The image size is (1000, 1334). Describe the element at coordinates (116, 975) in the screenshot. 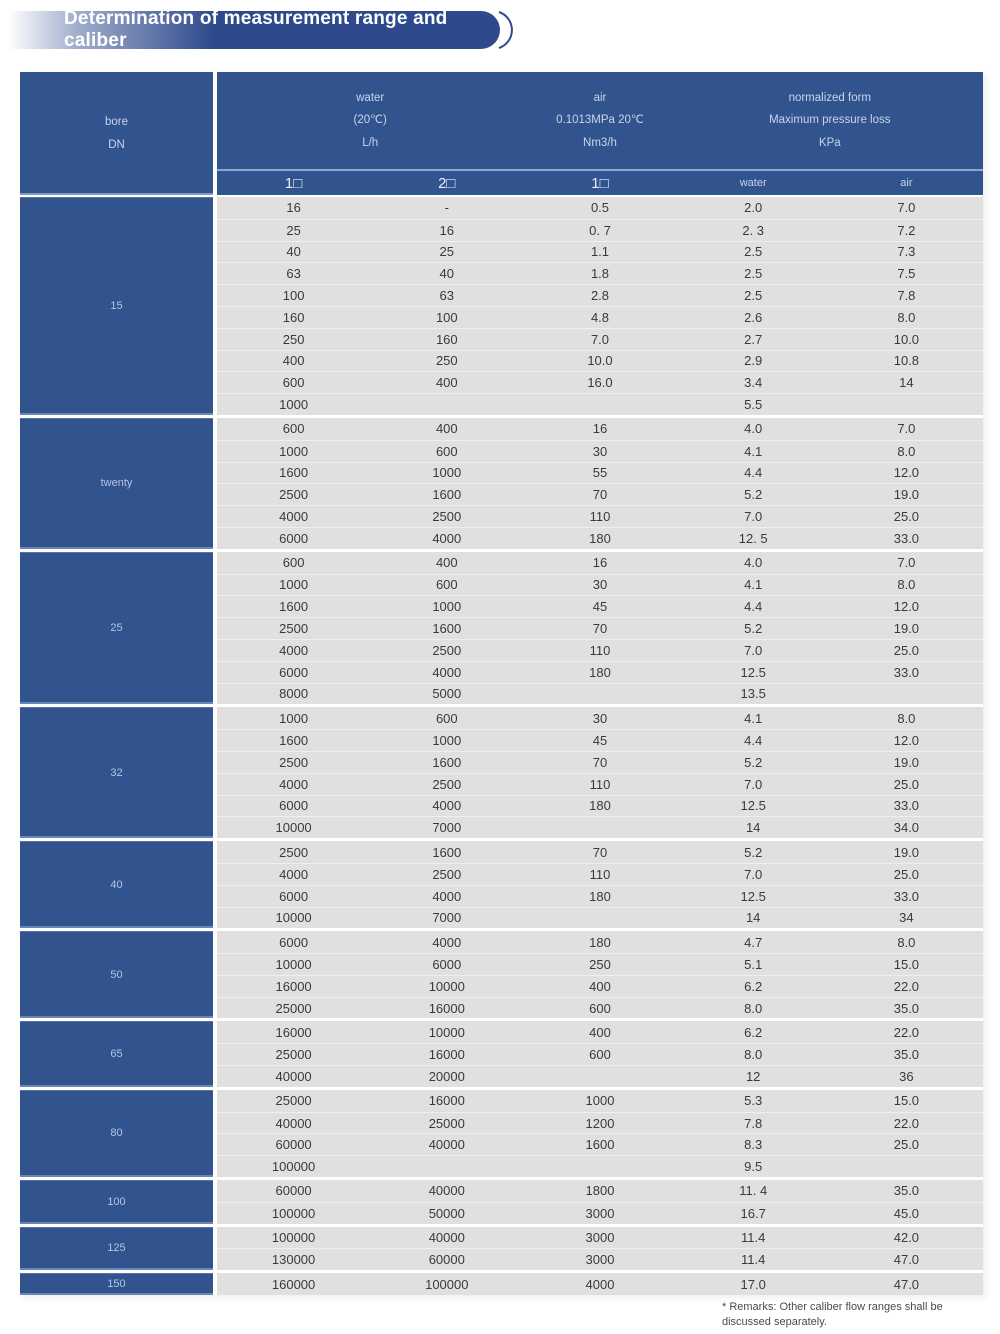

I see `dn-cell: 50` at that location.